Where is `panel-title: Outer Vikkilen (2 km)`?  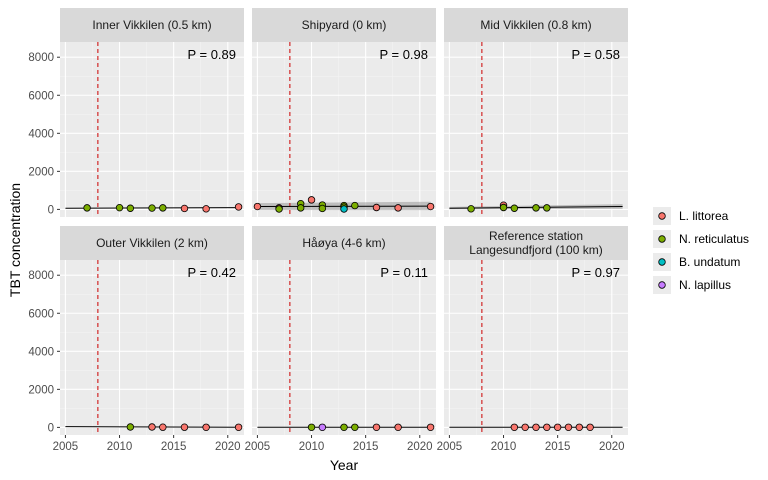
panel-title: Outer Vikkilen (2 km) is located at coordinates (152, 243).